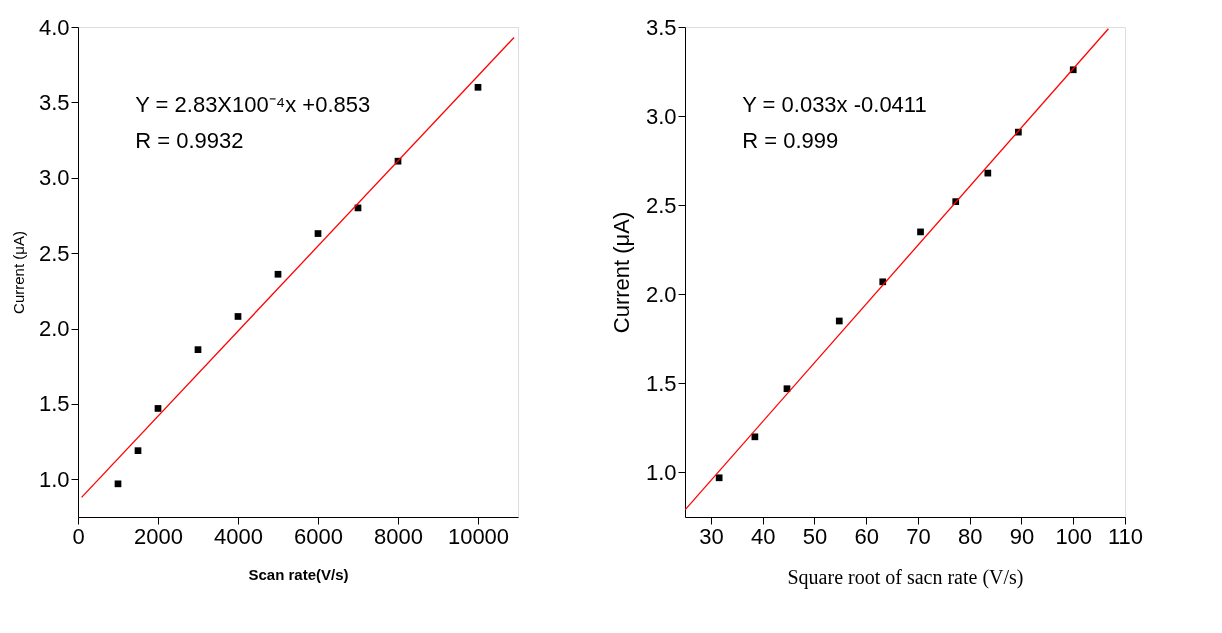 This screenshot has width=1222, height=633. Describe the element at coordinates (238, 536) in the screenshot. I see `x-tick-label: 4000` at that location.